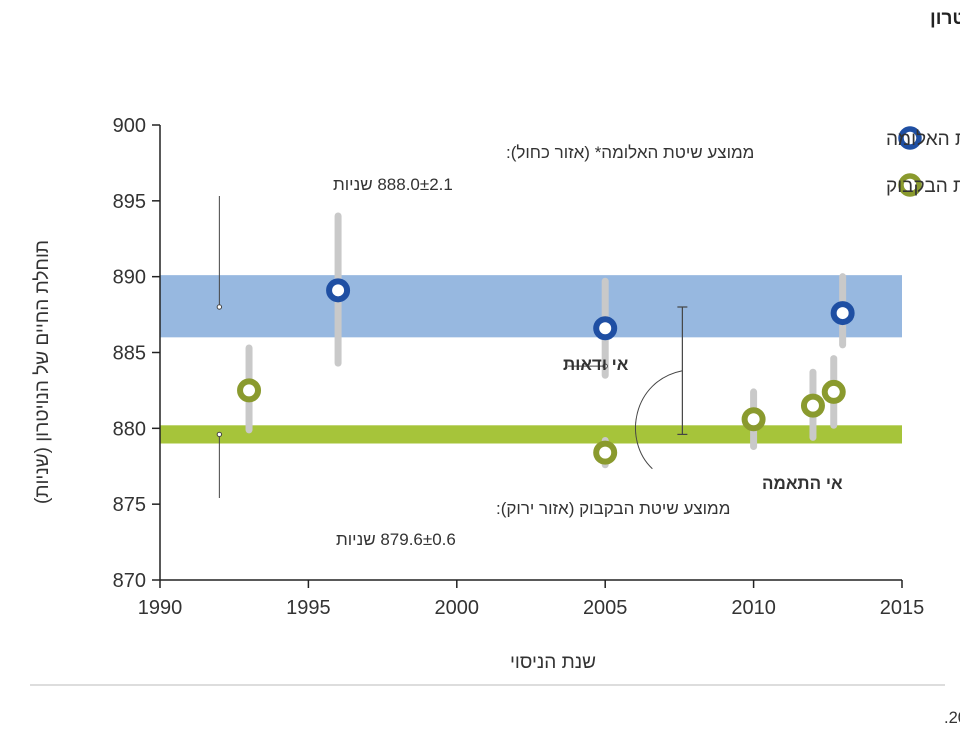 Image resolution: width=960 pixels, height=740 pixels. Describe the element at coordinates (129, 354) in the screenshot. I see `y-tick-label: 885` at that location.